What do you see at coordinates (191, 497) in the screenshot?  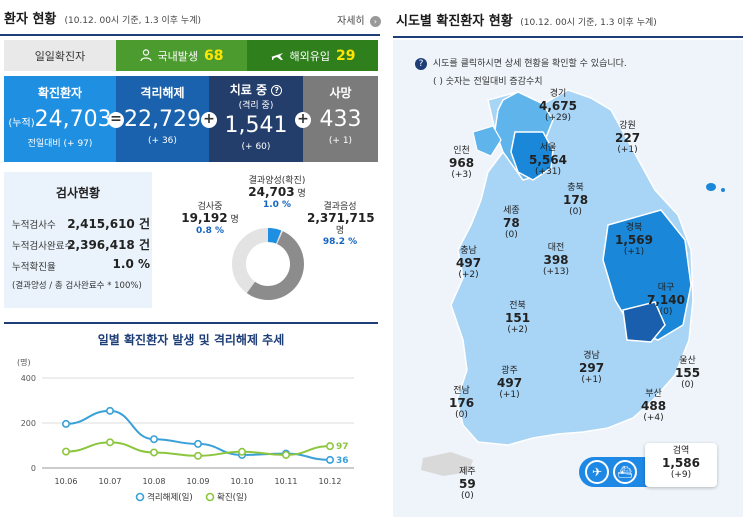 I see `chart-legend: 격리해제(일) 확진(일)` at bounding box center [191, 497].